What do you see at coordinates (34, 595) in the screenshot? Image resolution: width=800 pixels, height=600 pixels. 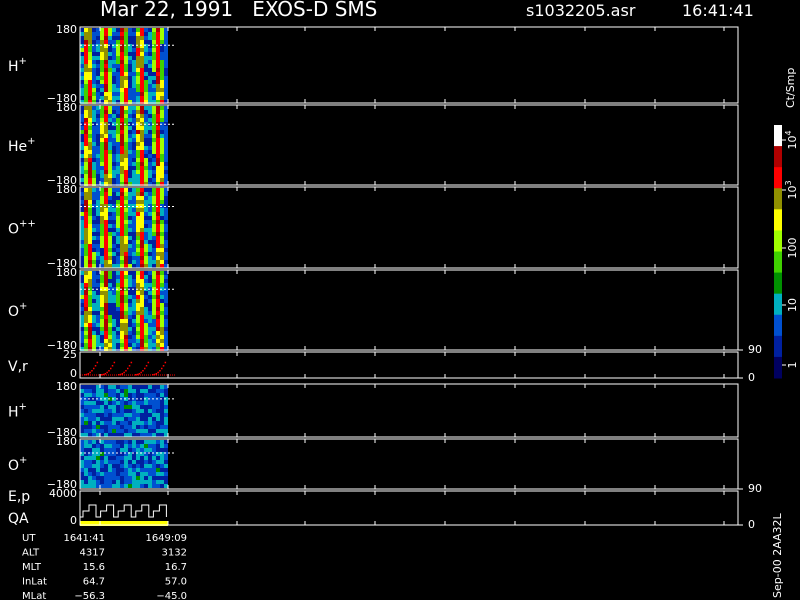 I see `footer-cell: MLat` at bounding box center [34, 595].